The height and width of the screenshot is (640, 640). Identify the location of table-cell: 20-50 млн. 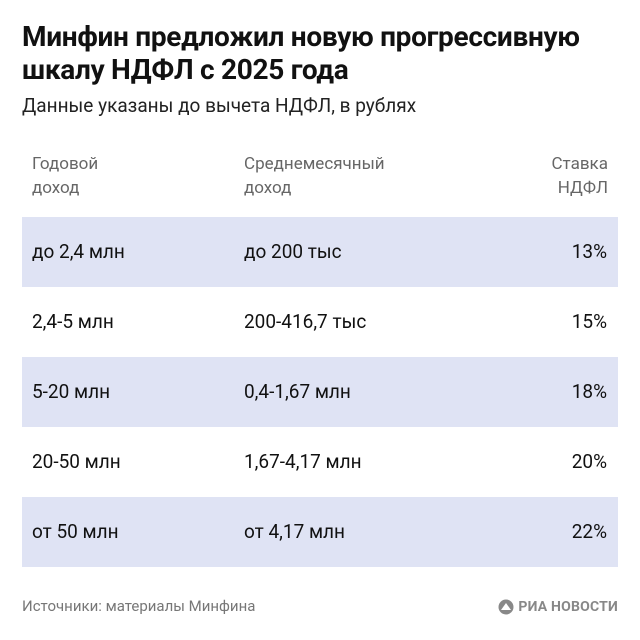
(76, 461).